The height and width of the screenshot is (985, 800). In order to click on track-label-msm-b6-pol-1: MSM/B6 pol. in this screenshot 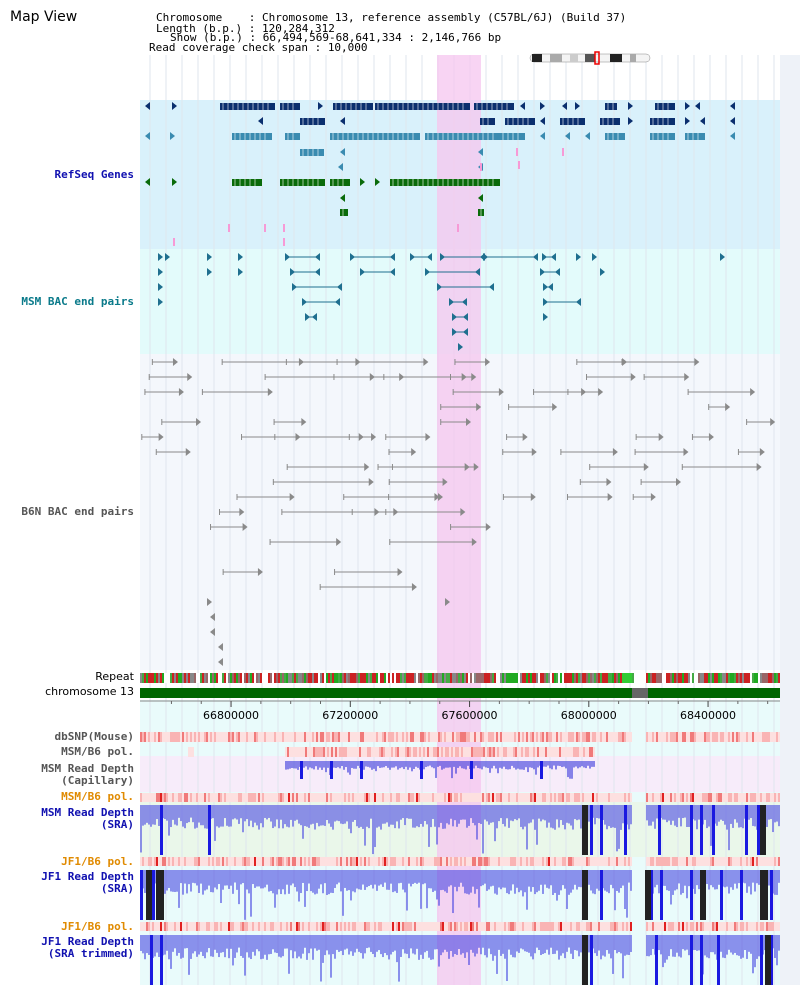, I will do `click(97, 751)`.